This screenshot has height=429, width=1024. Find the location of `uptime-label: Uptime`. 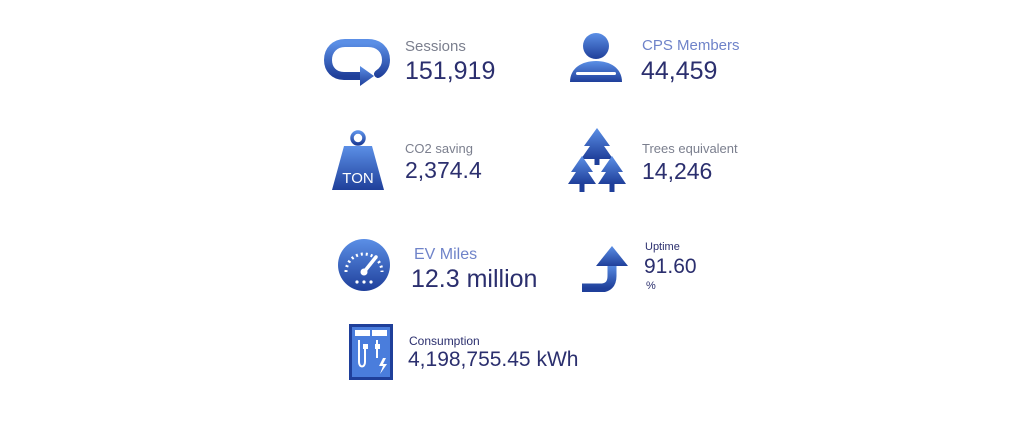

uptime-label: Uptime is located at coordinates (662, 247).